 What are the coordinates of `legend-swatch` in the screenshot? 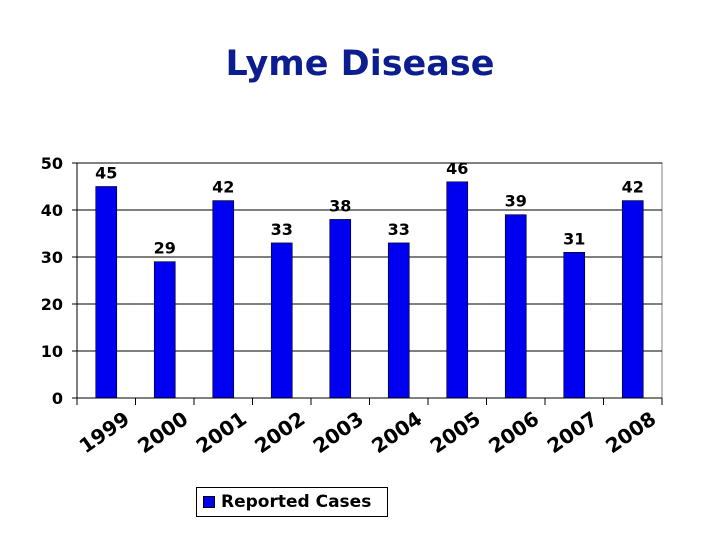 It's located at (209, 502).